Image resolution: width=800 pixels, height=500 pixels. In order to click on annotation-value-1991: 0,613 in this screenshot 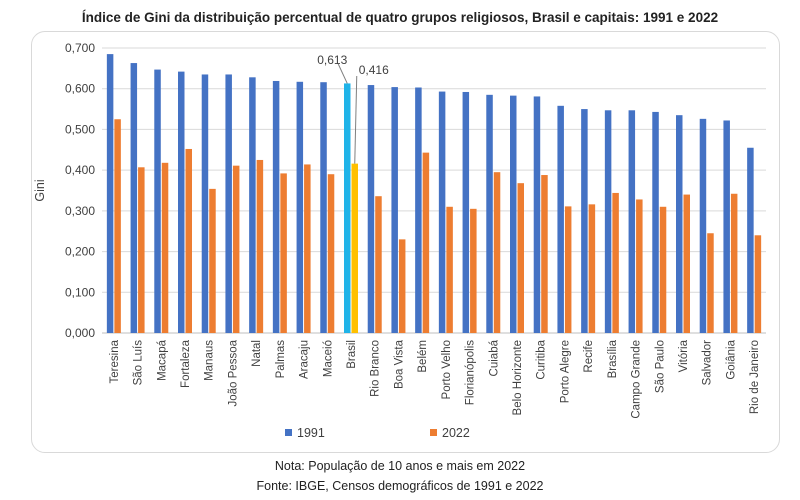, I will do `click(332, 60)`.